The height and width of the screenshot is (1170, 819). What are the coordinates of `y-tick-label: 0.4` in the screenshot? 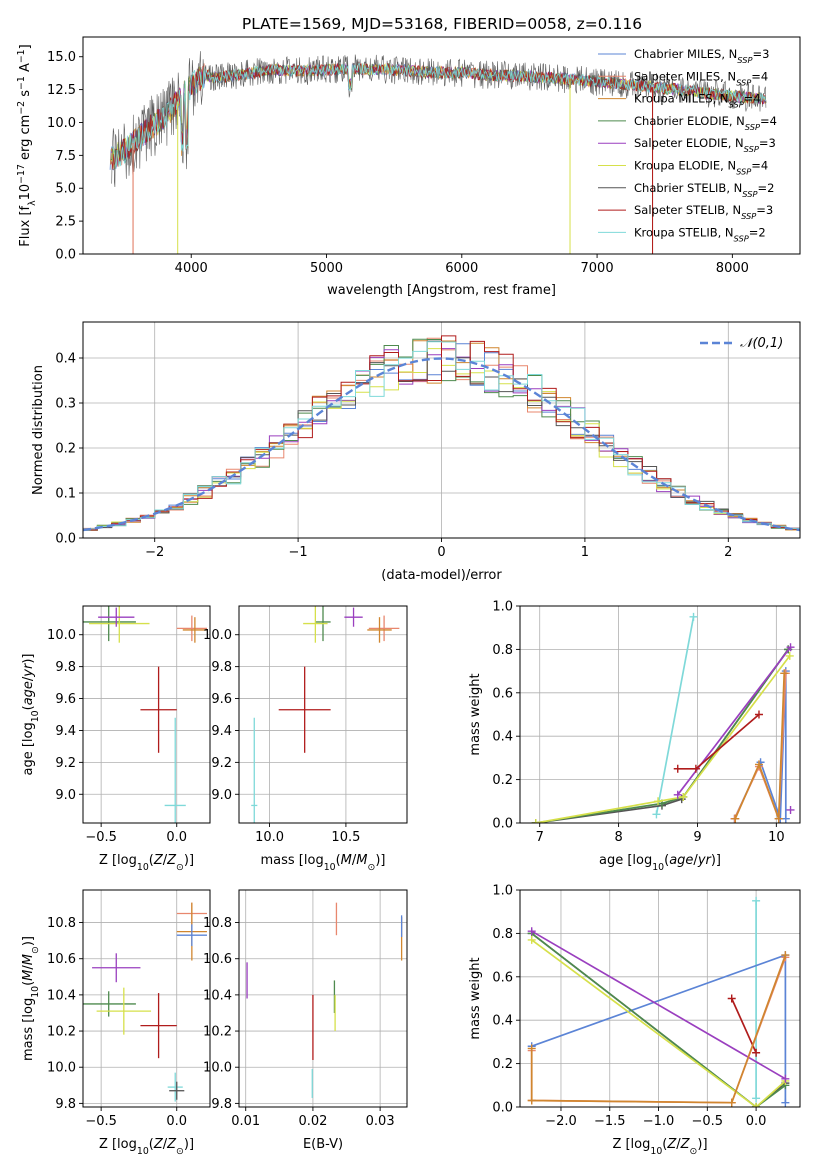 It's located at (502, 737).